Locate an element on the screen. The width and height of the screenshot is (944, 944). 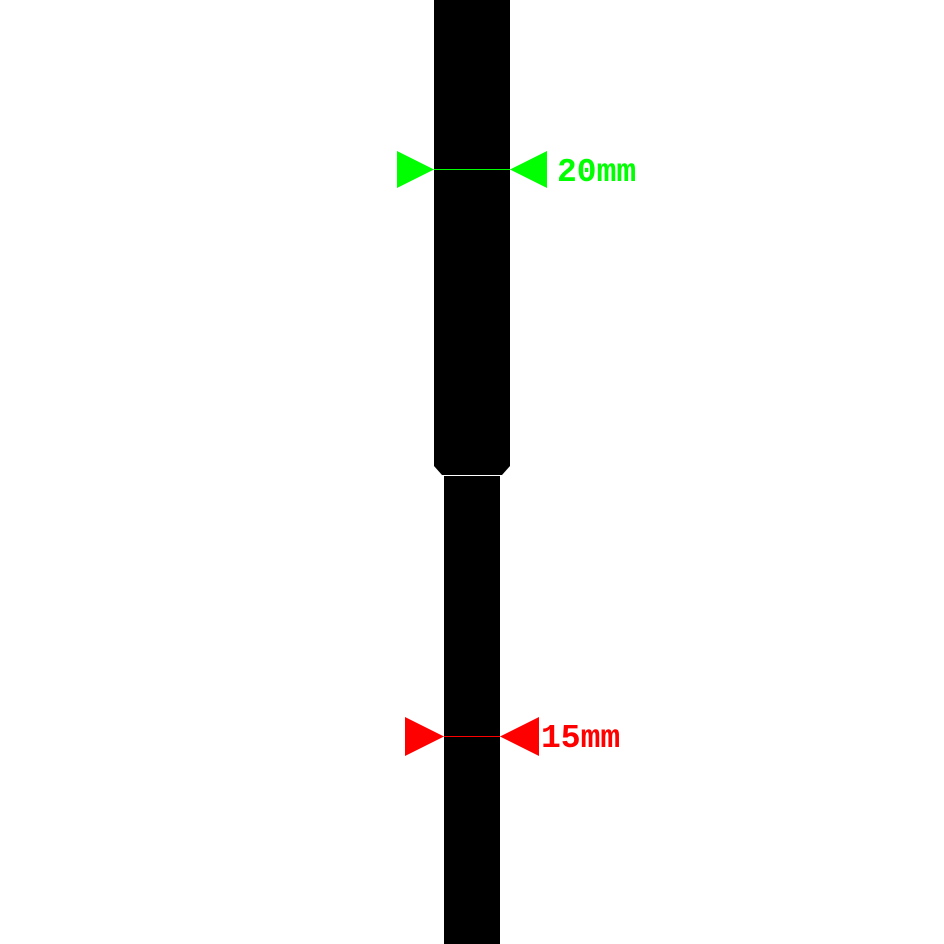
upper-shaft-section is located at coordinates (472, 237).